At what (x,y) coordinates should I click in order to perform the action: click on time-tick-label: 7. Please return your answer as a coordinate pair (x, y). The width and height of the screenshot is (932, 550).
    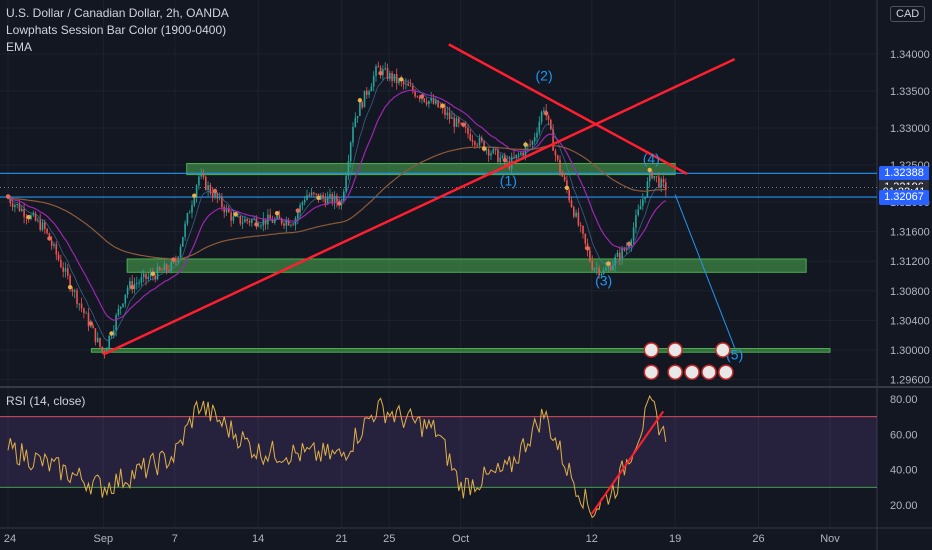
    Looking at the image, I should click on (175, 539).